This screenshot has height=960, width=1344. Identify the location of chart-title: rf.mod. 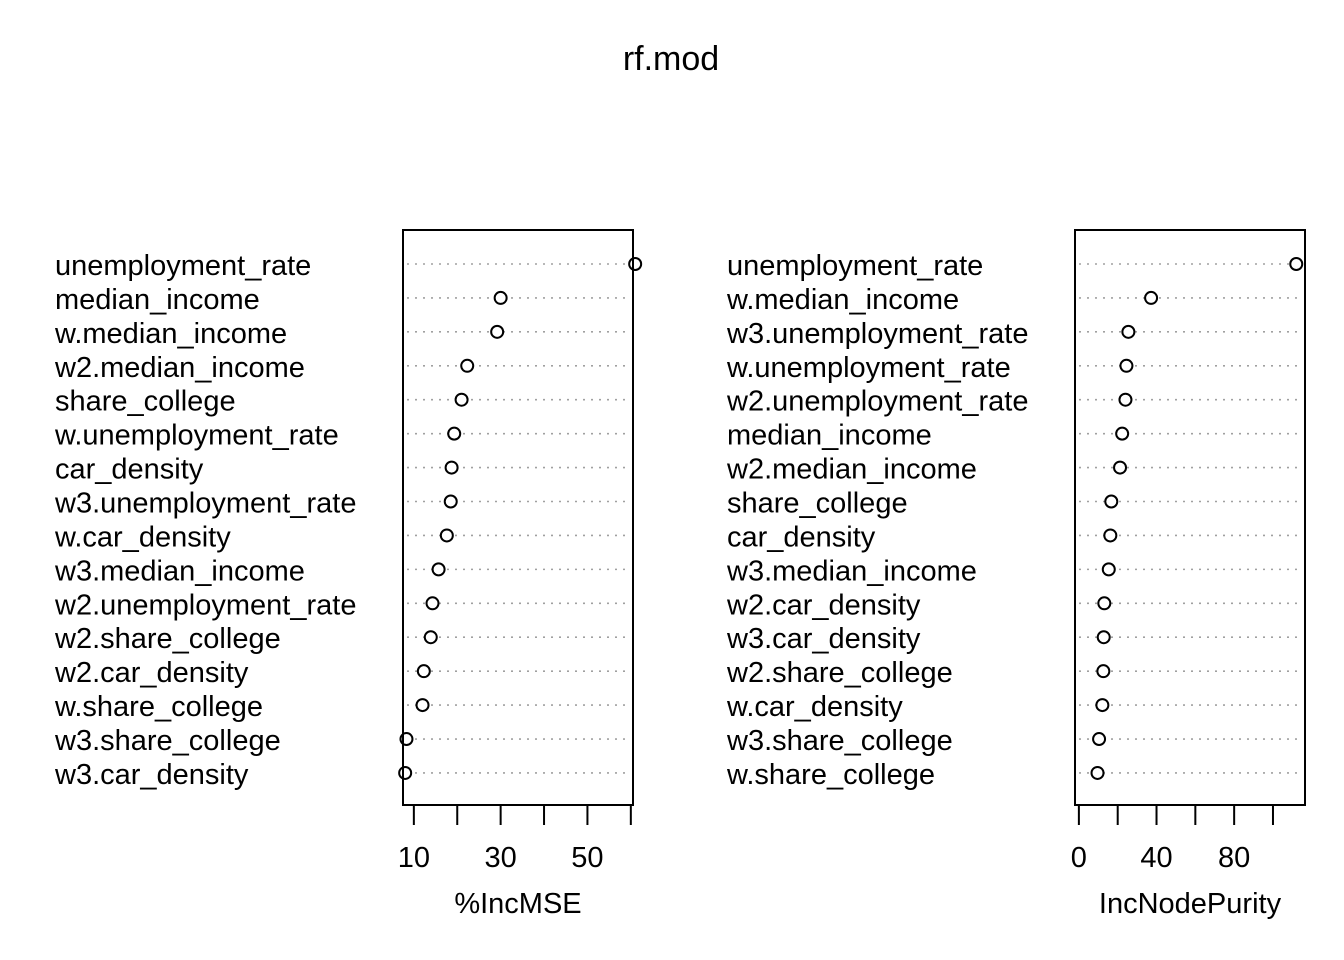
(671, 59).